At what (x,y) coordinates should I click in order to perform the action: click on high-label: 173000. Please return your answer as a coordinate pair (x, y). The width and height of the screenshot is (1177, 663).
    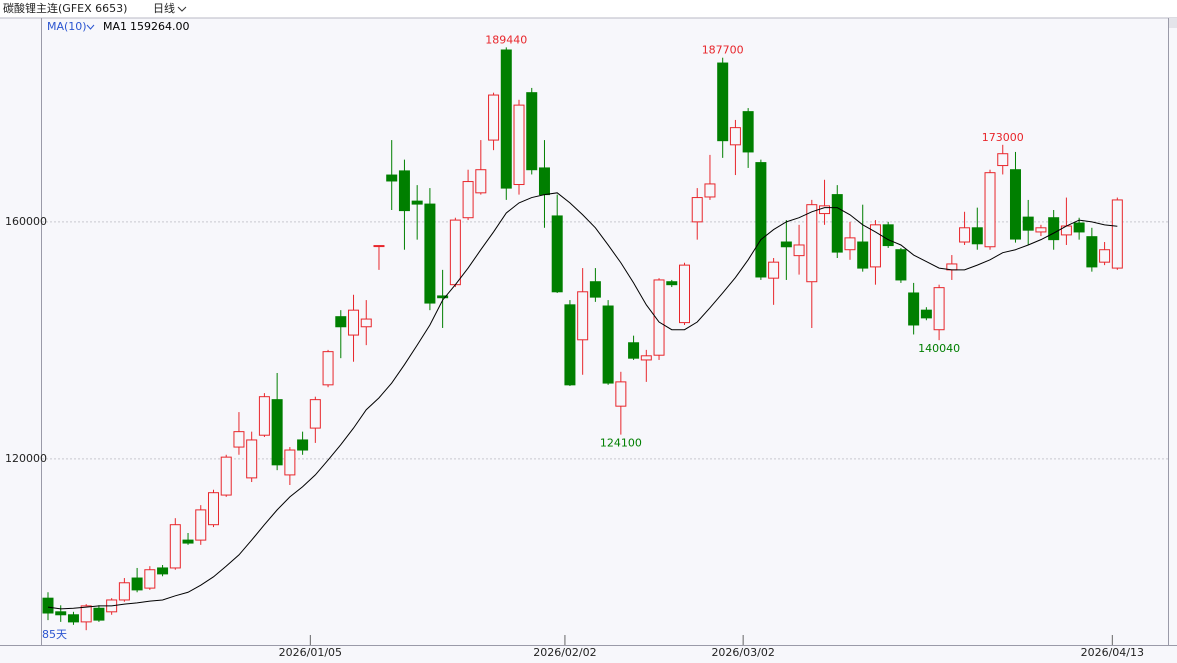
    Looking at the image, I should click on (1003, 137).